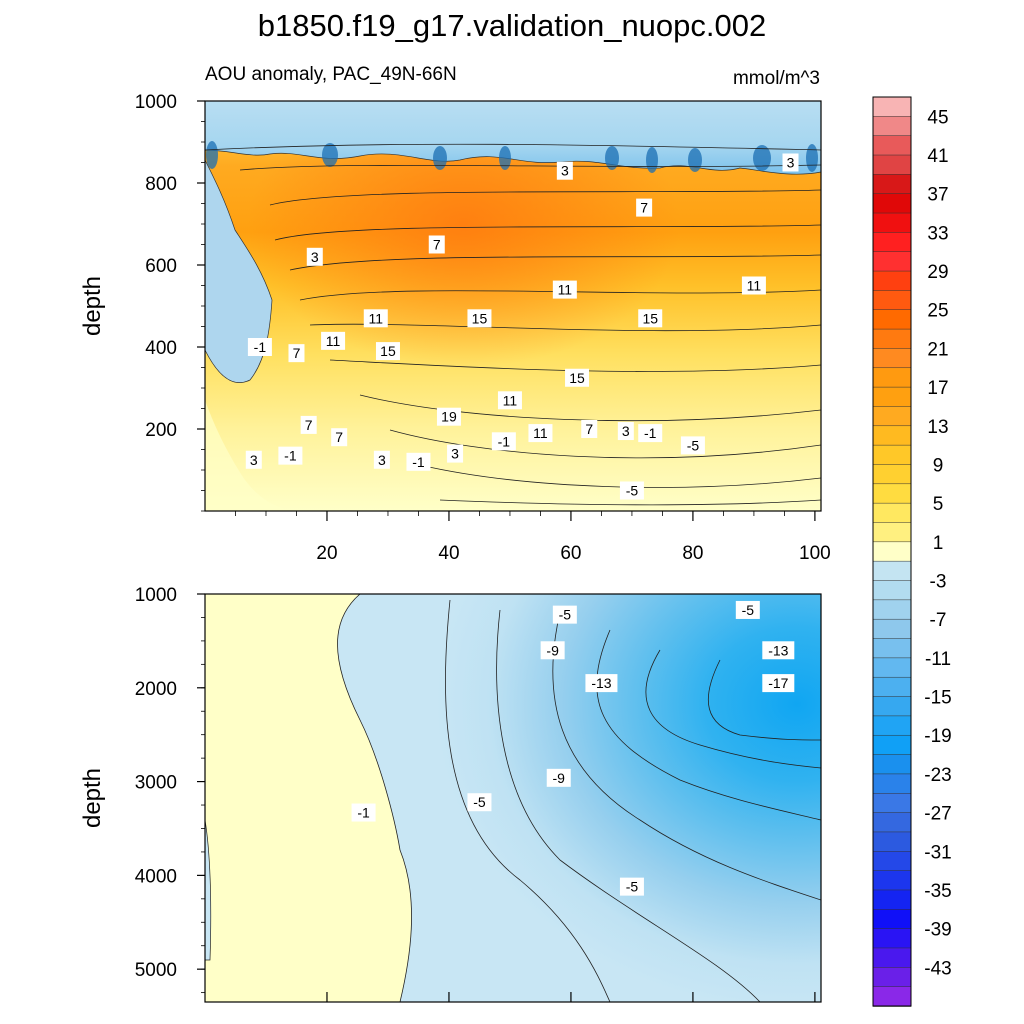 The width and height of the screenshot is (1024, 1024). What do you see at coordinates (937, 233) in the screenshot?
I see `colorbar-label: 33` at bounding box center [937, 233].